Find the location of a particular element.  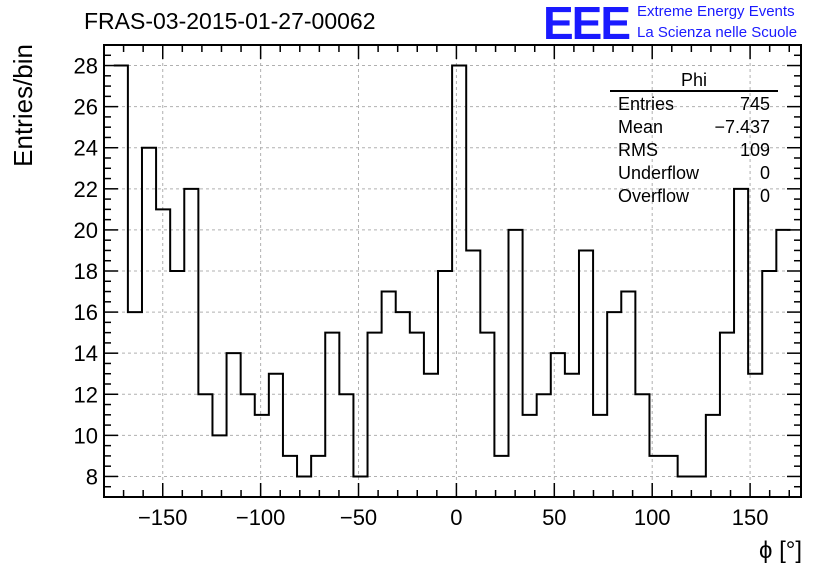

stats-label: Mean is located at coordinates (640, 127).